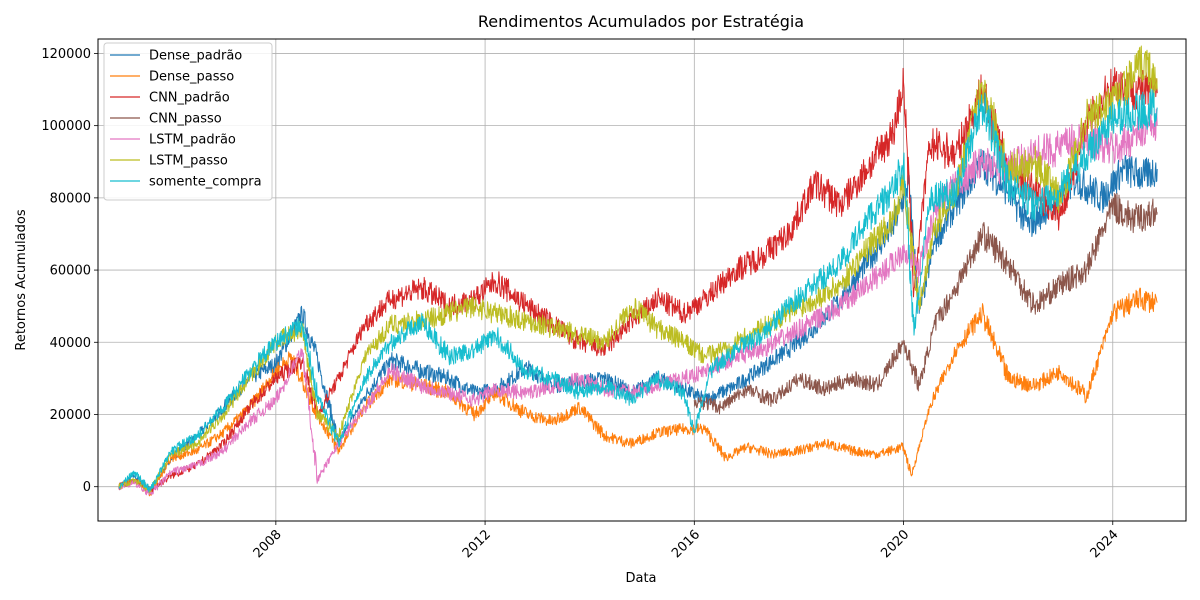  What do you see at coordinates (205, 182) in the screenshot?
I see `legend-label: somente_compra` at bounding box center [205, 182].